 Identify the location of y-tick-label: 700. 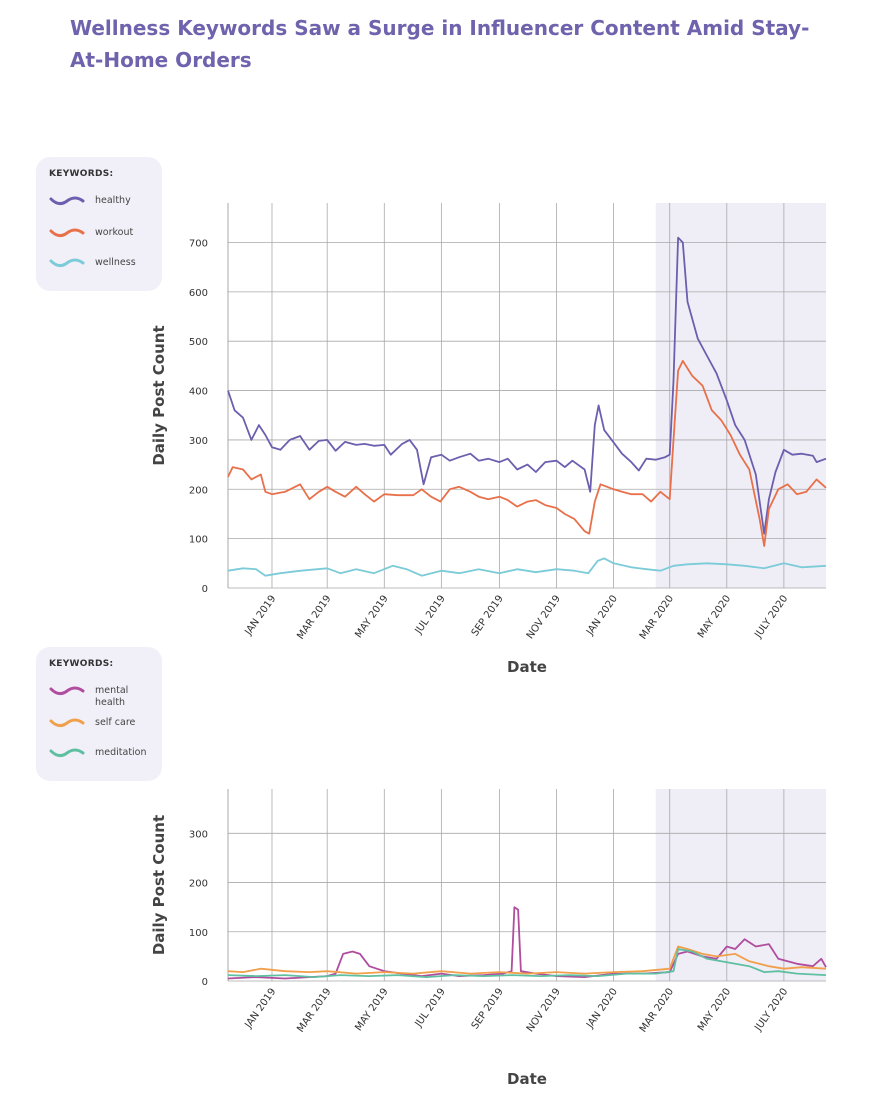
(198, 243).